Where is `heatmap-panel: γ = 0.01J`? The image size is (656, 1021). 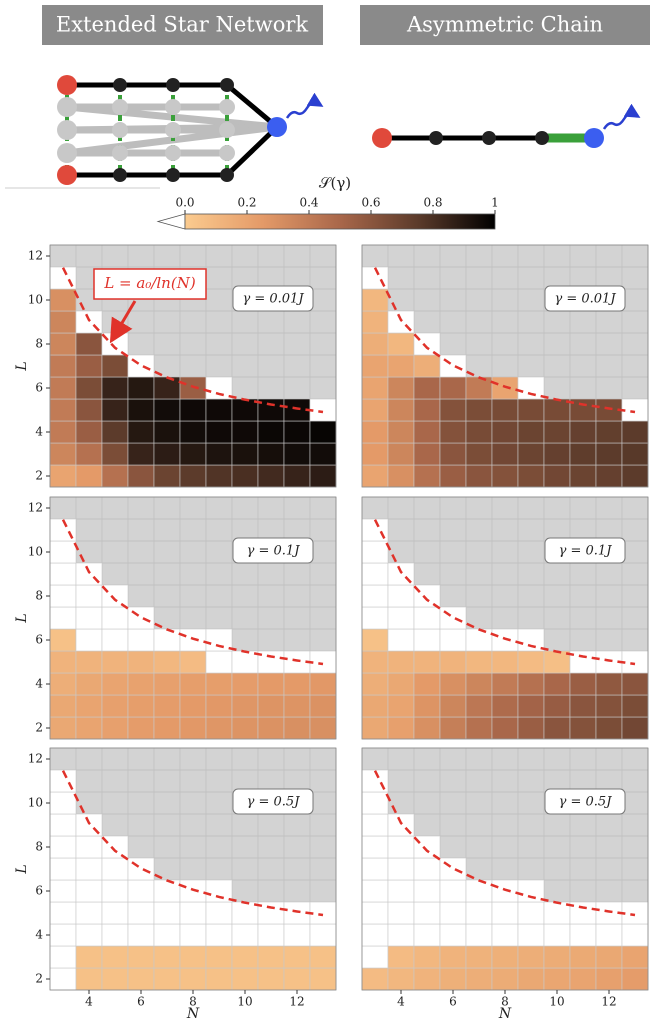 heatmap-panel: γ = 0.01J is located at coordinates (505, 366).